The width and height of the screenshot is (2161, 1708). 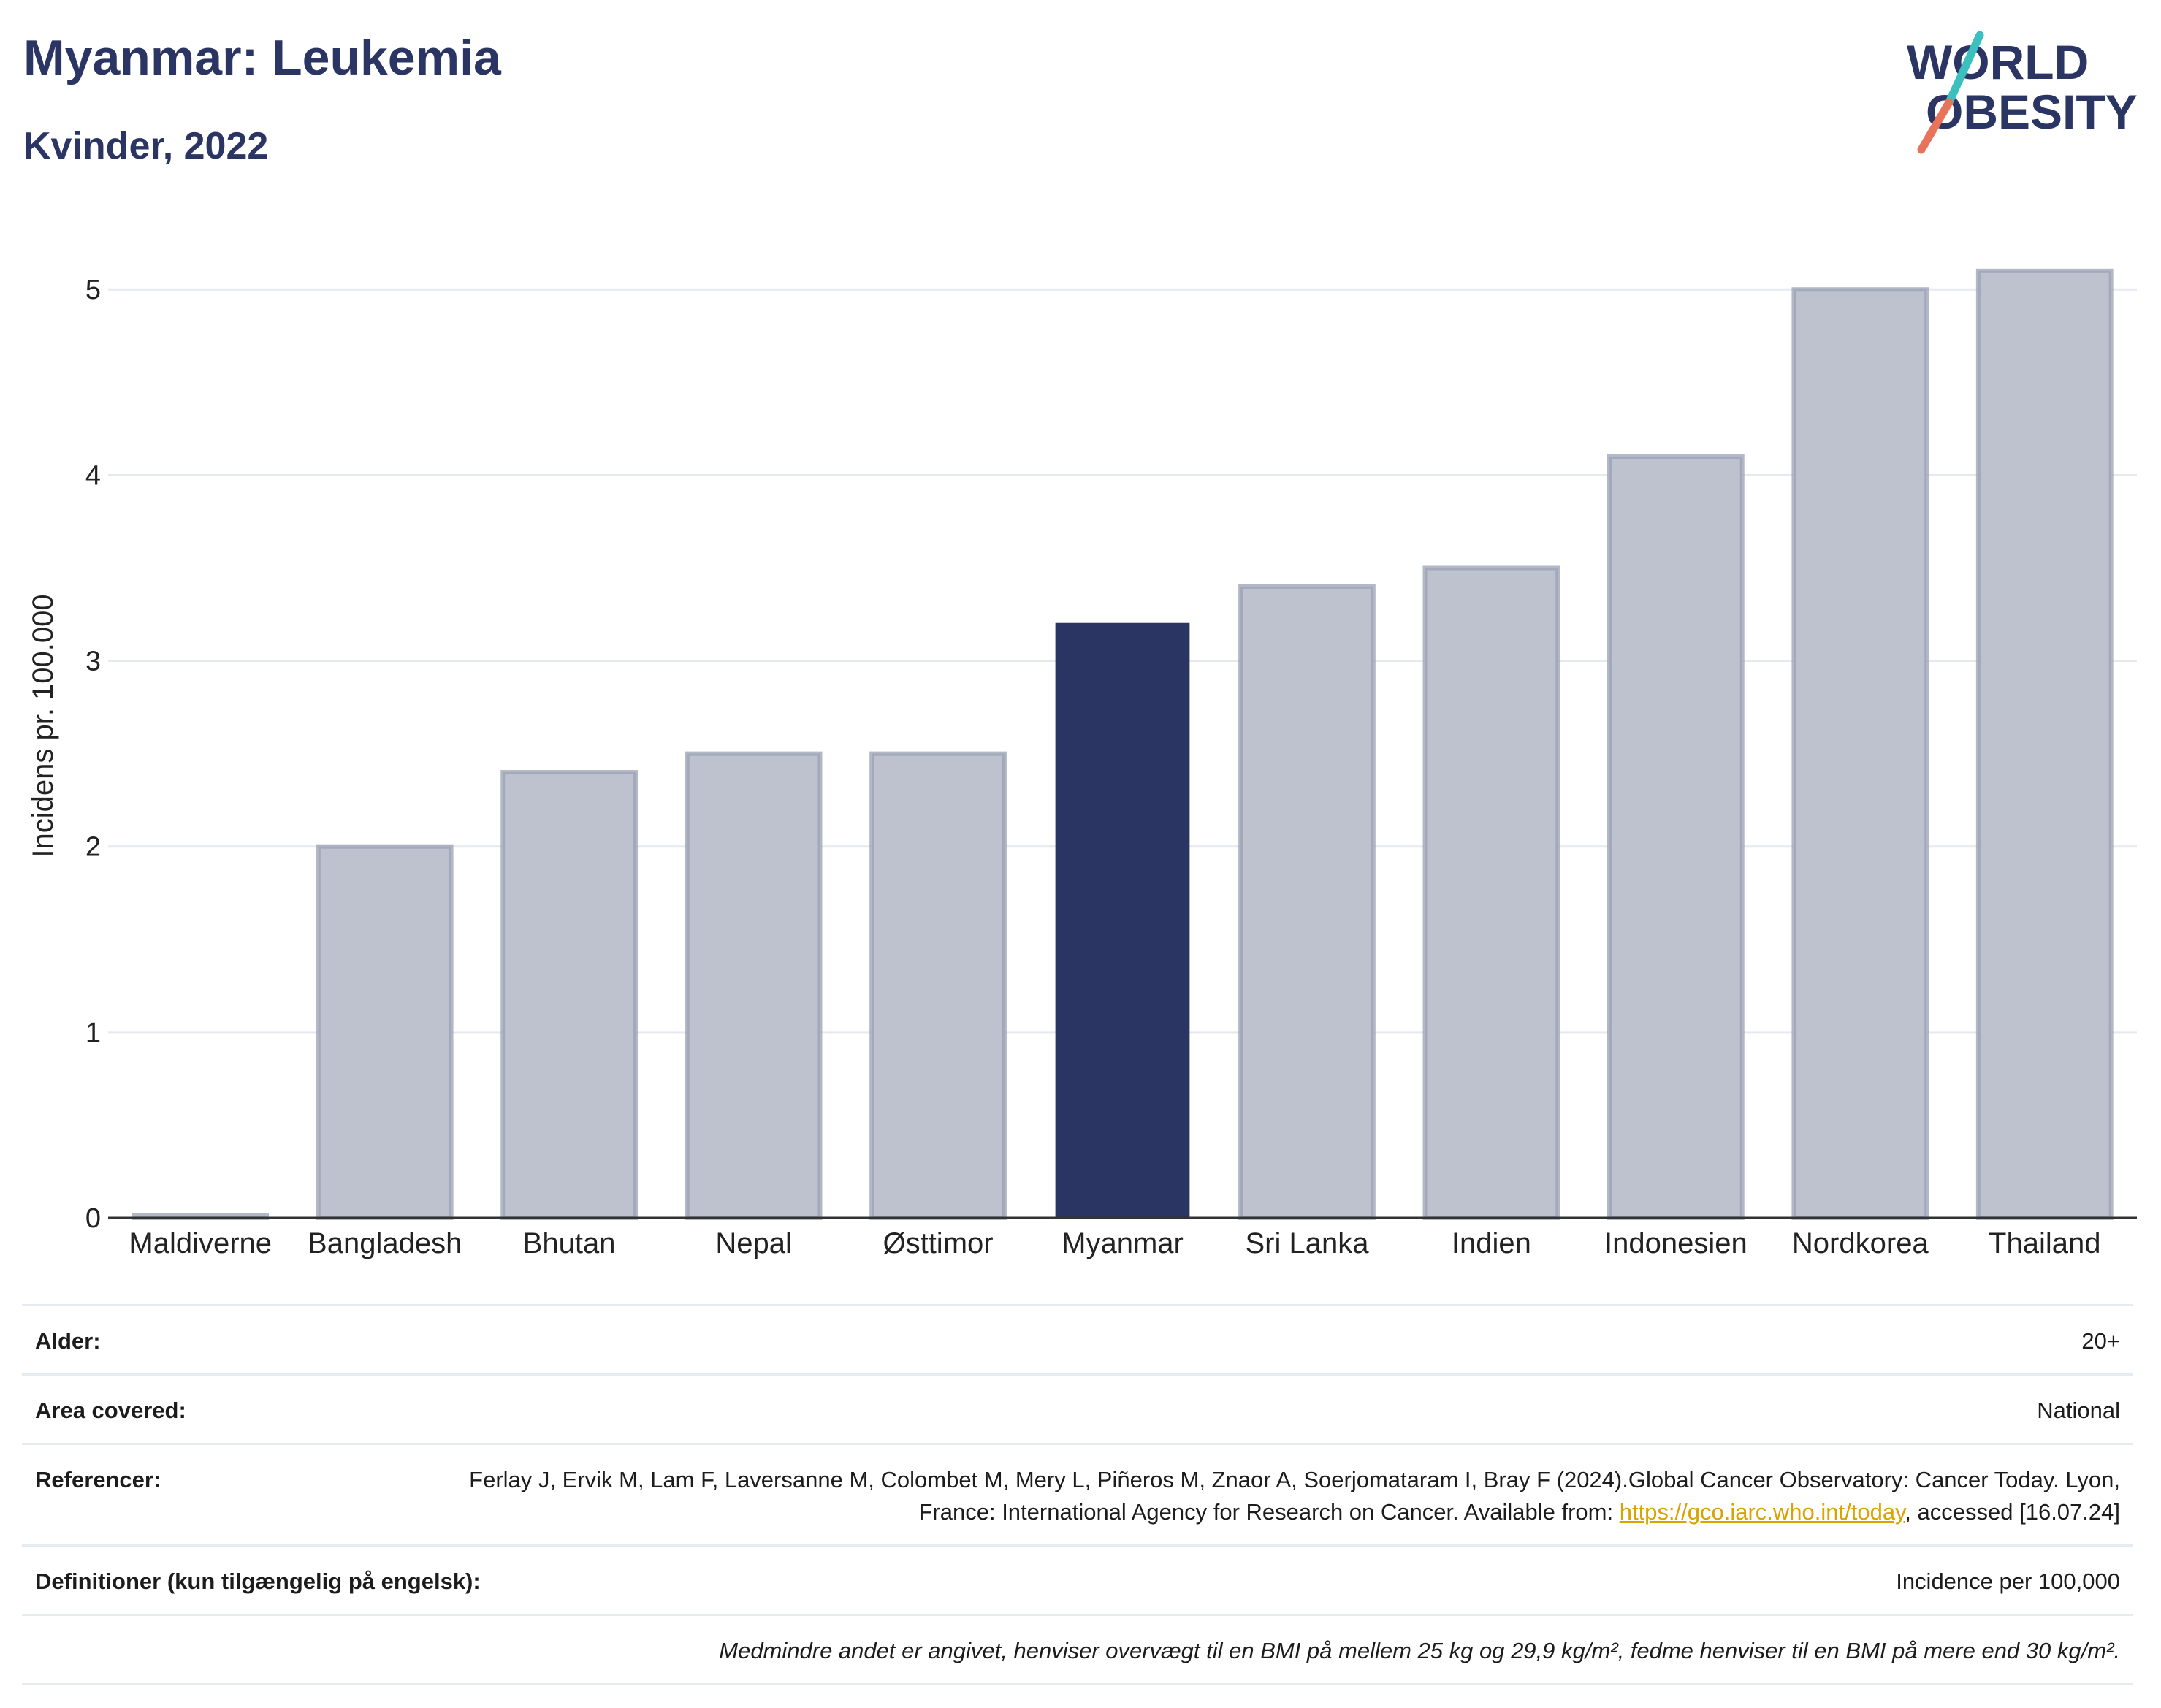 What do you see at coordinates (1860, 754) in the screenshot?
I see `bar-nordkorea` at bounding box center [1860, 754].